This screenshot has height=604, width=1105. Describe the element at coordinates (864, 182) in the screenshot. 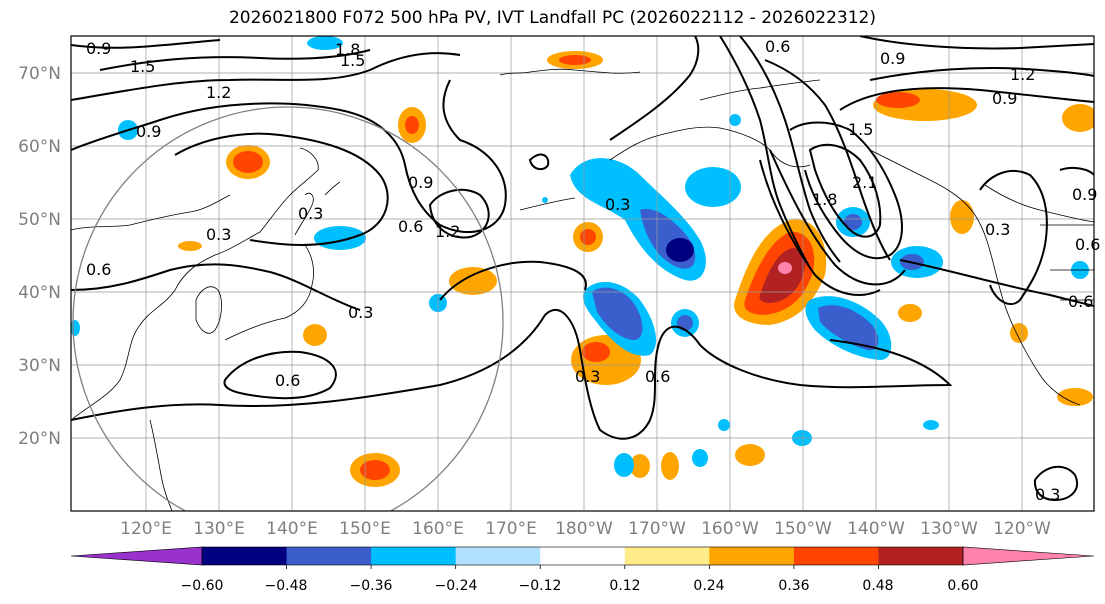

I see `contour-label: 2.1` at that location.